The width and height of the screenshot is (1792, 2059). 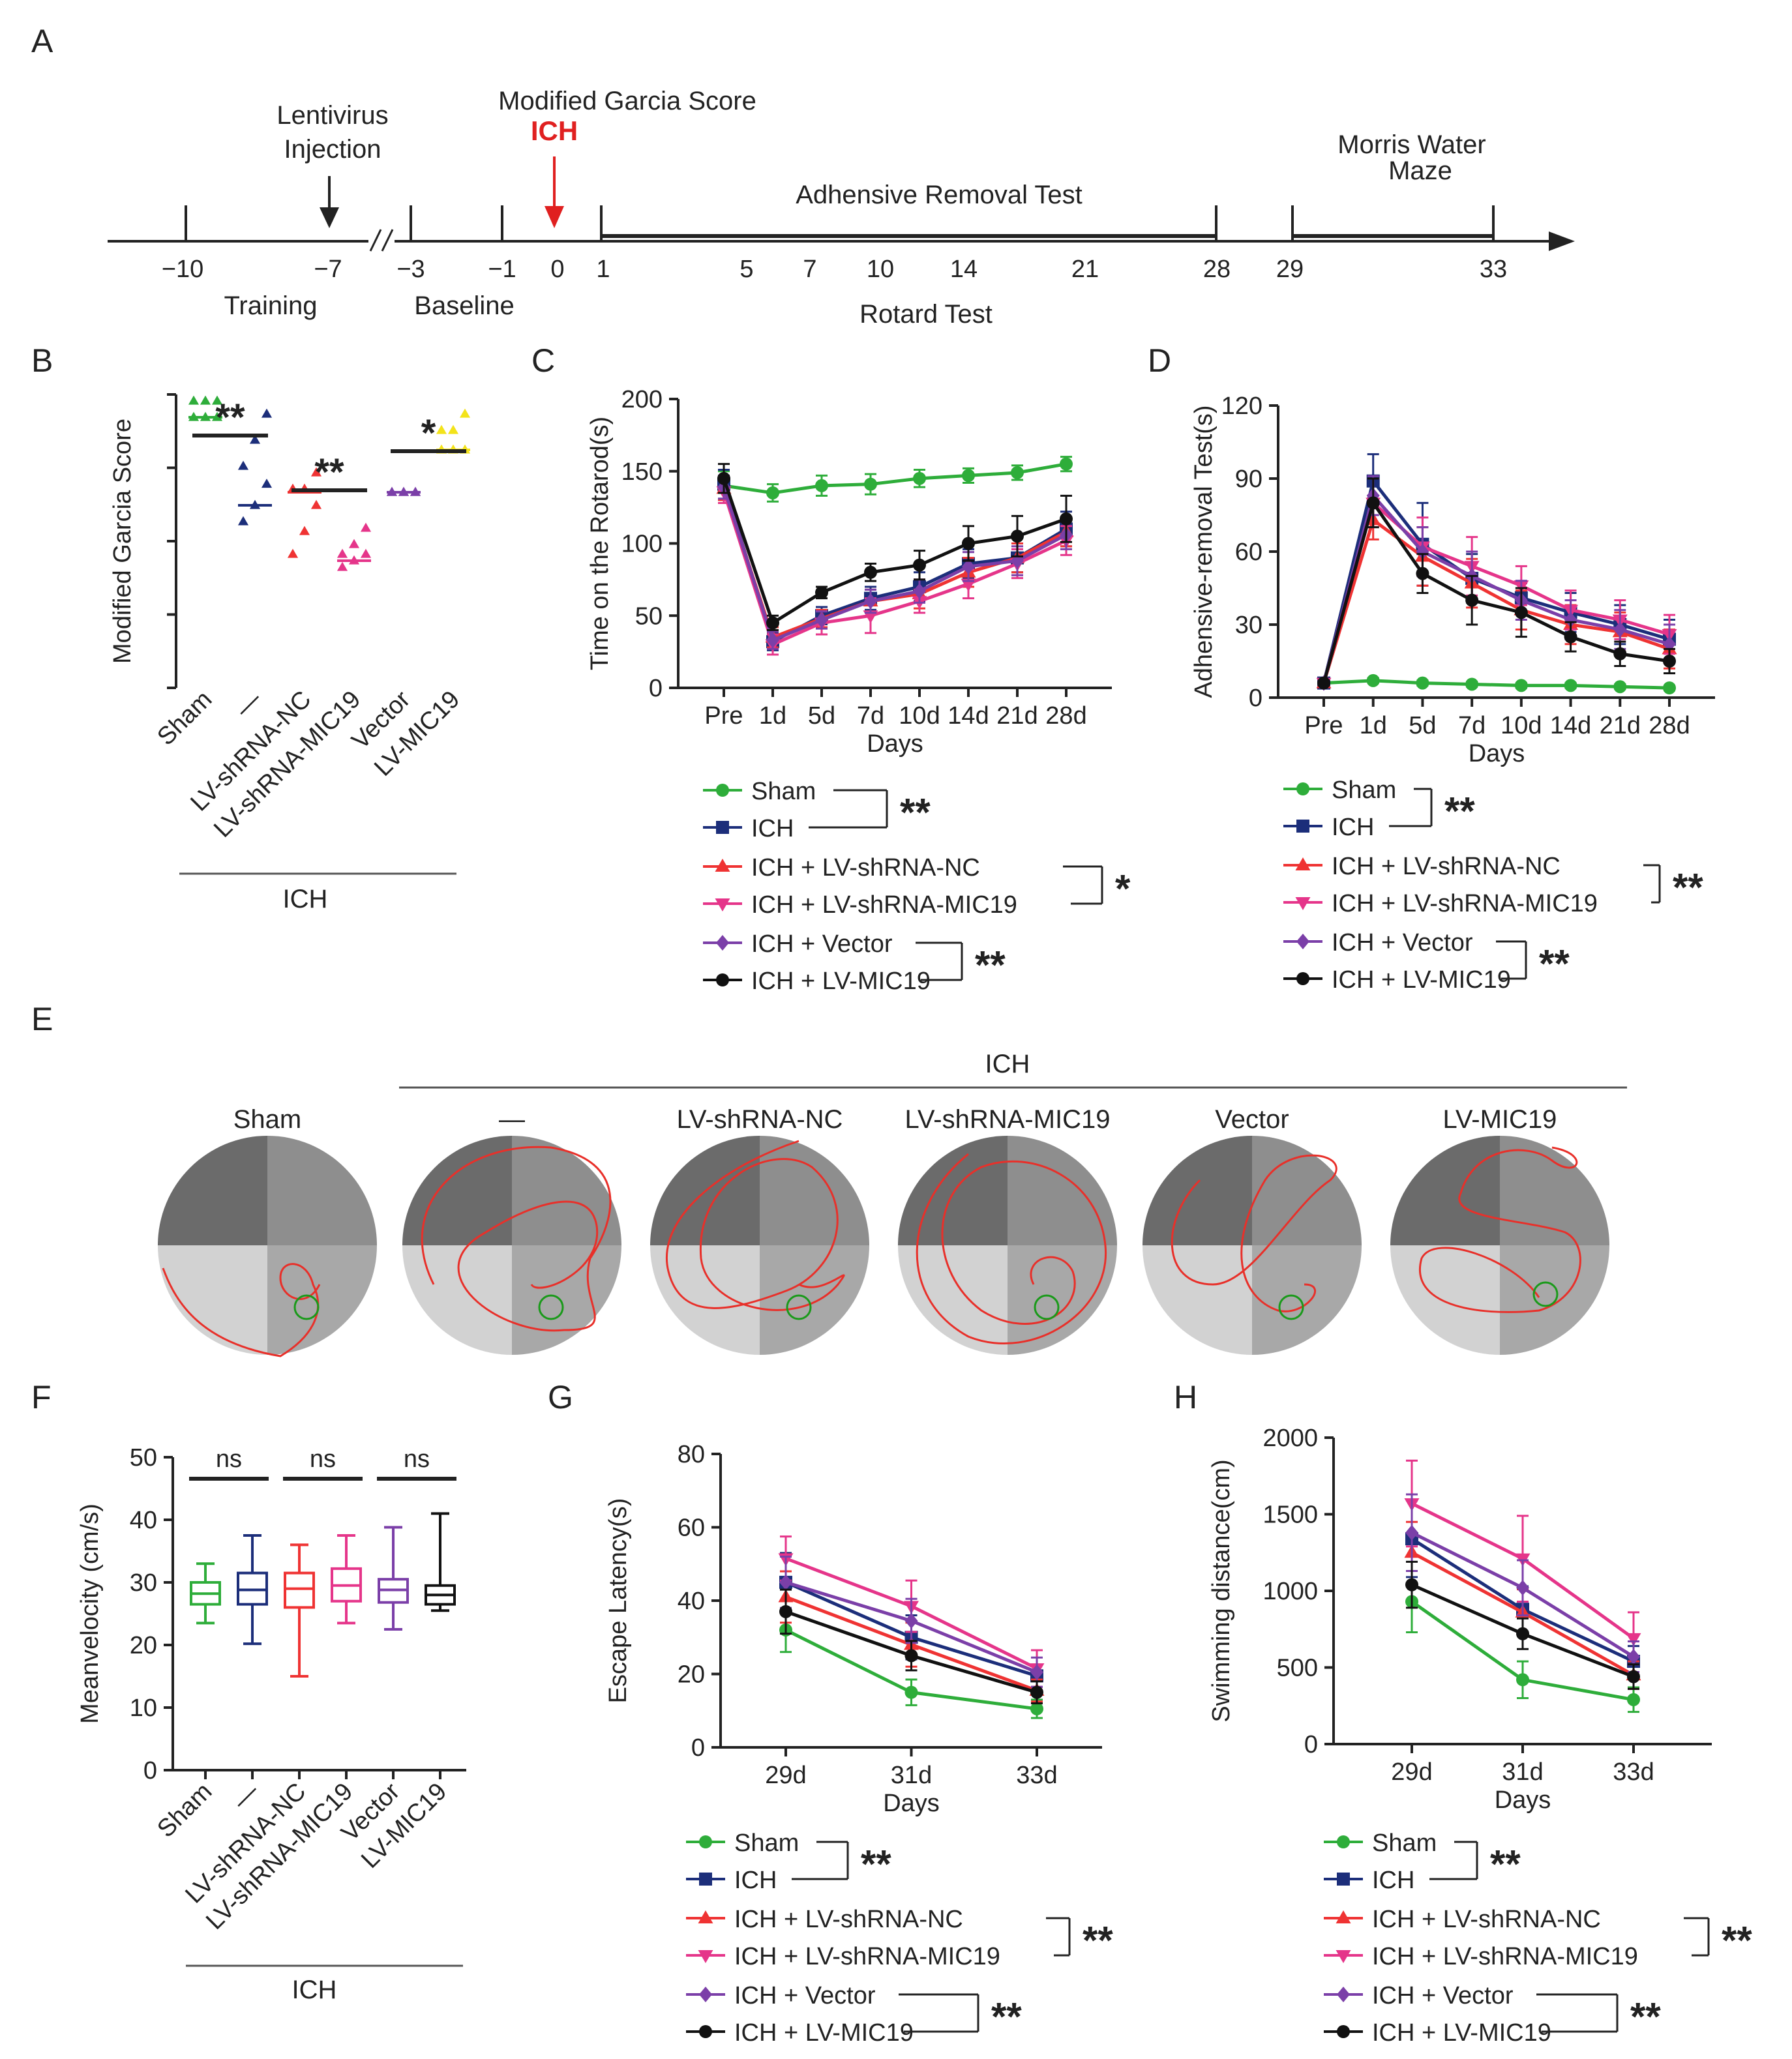 I want to click on x-tick-label: 31d, so click(x=1522, y=1772).